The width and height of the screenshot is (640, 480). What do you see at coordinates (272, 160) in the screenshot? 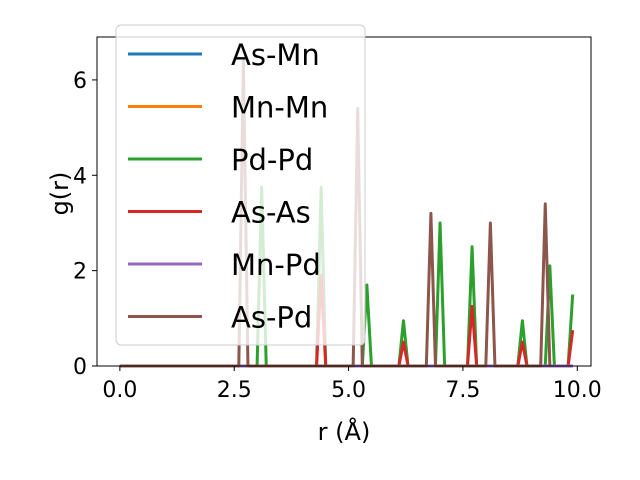
I see `legend-entry: Pd-Pd` at bounding box center [272, 160].